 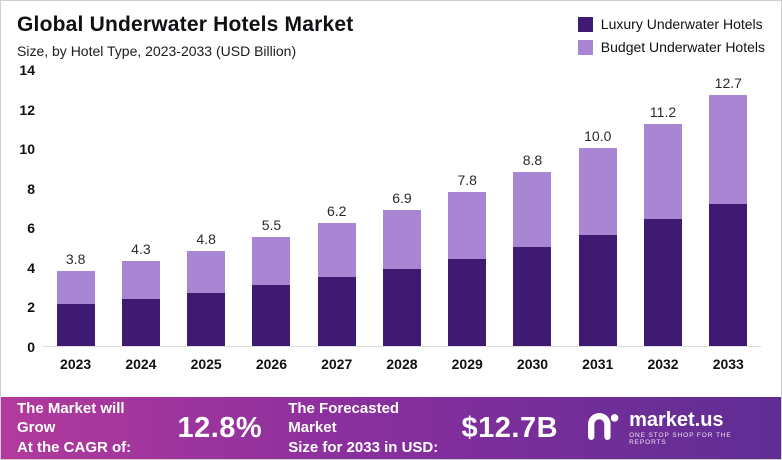 I want to click on bar-value-2026: 5.5, so click(x=271, y=225).